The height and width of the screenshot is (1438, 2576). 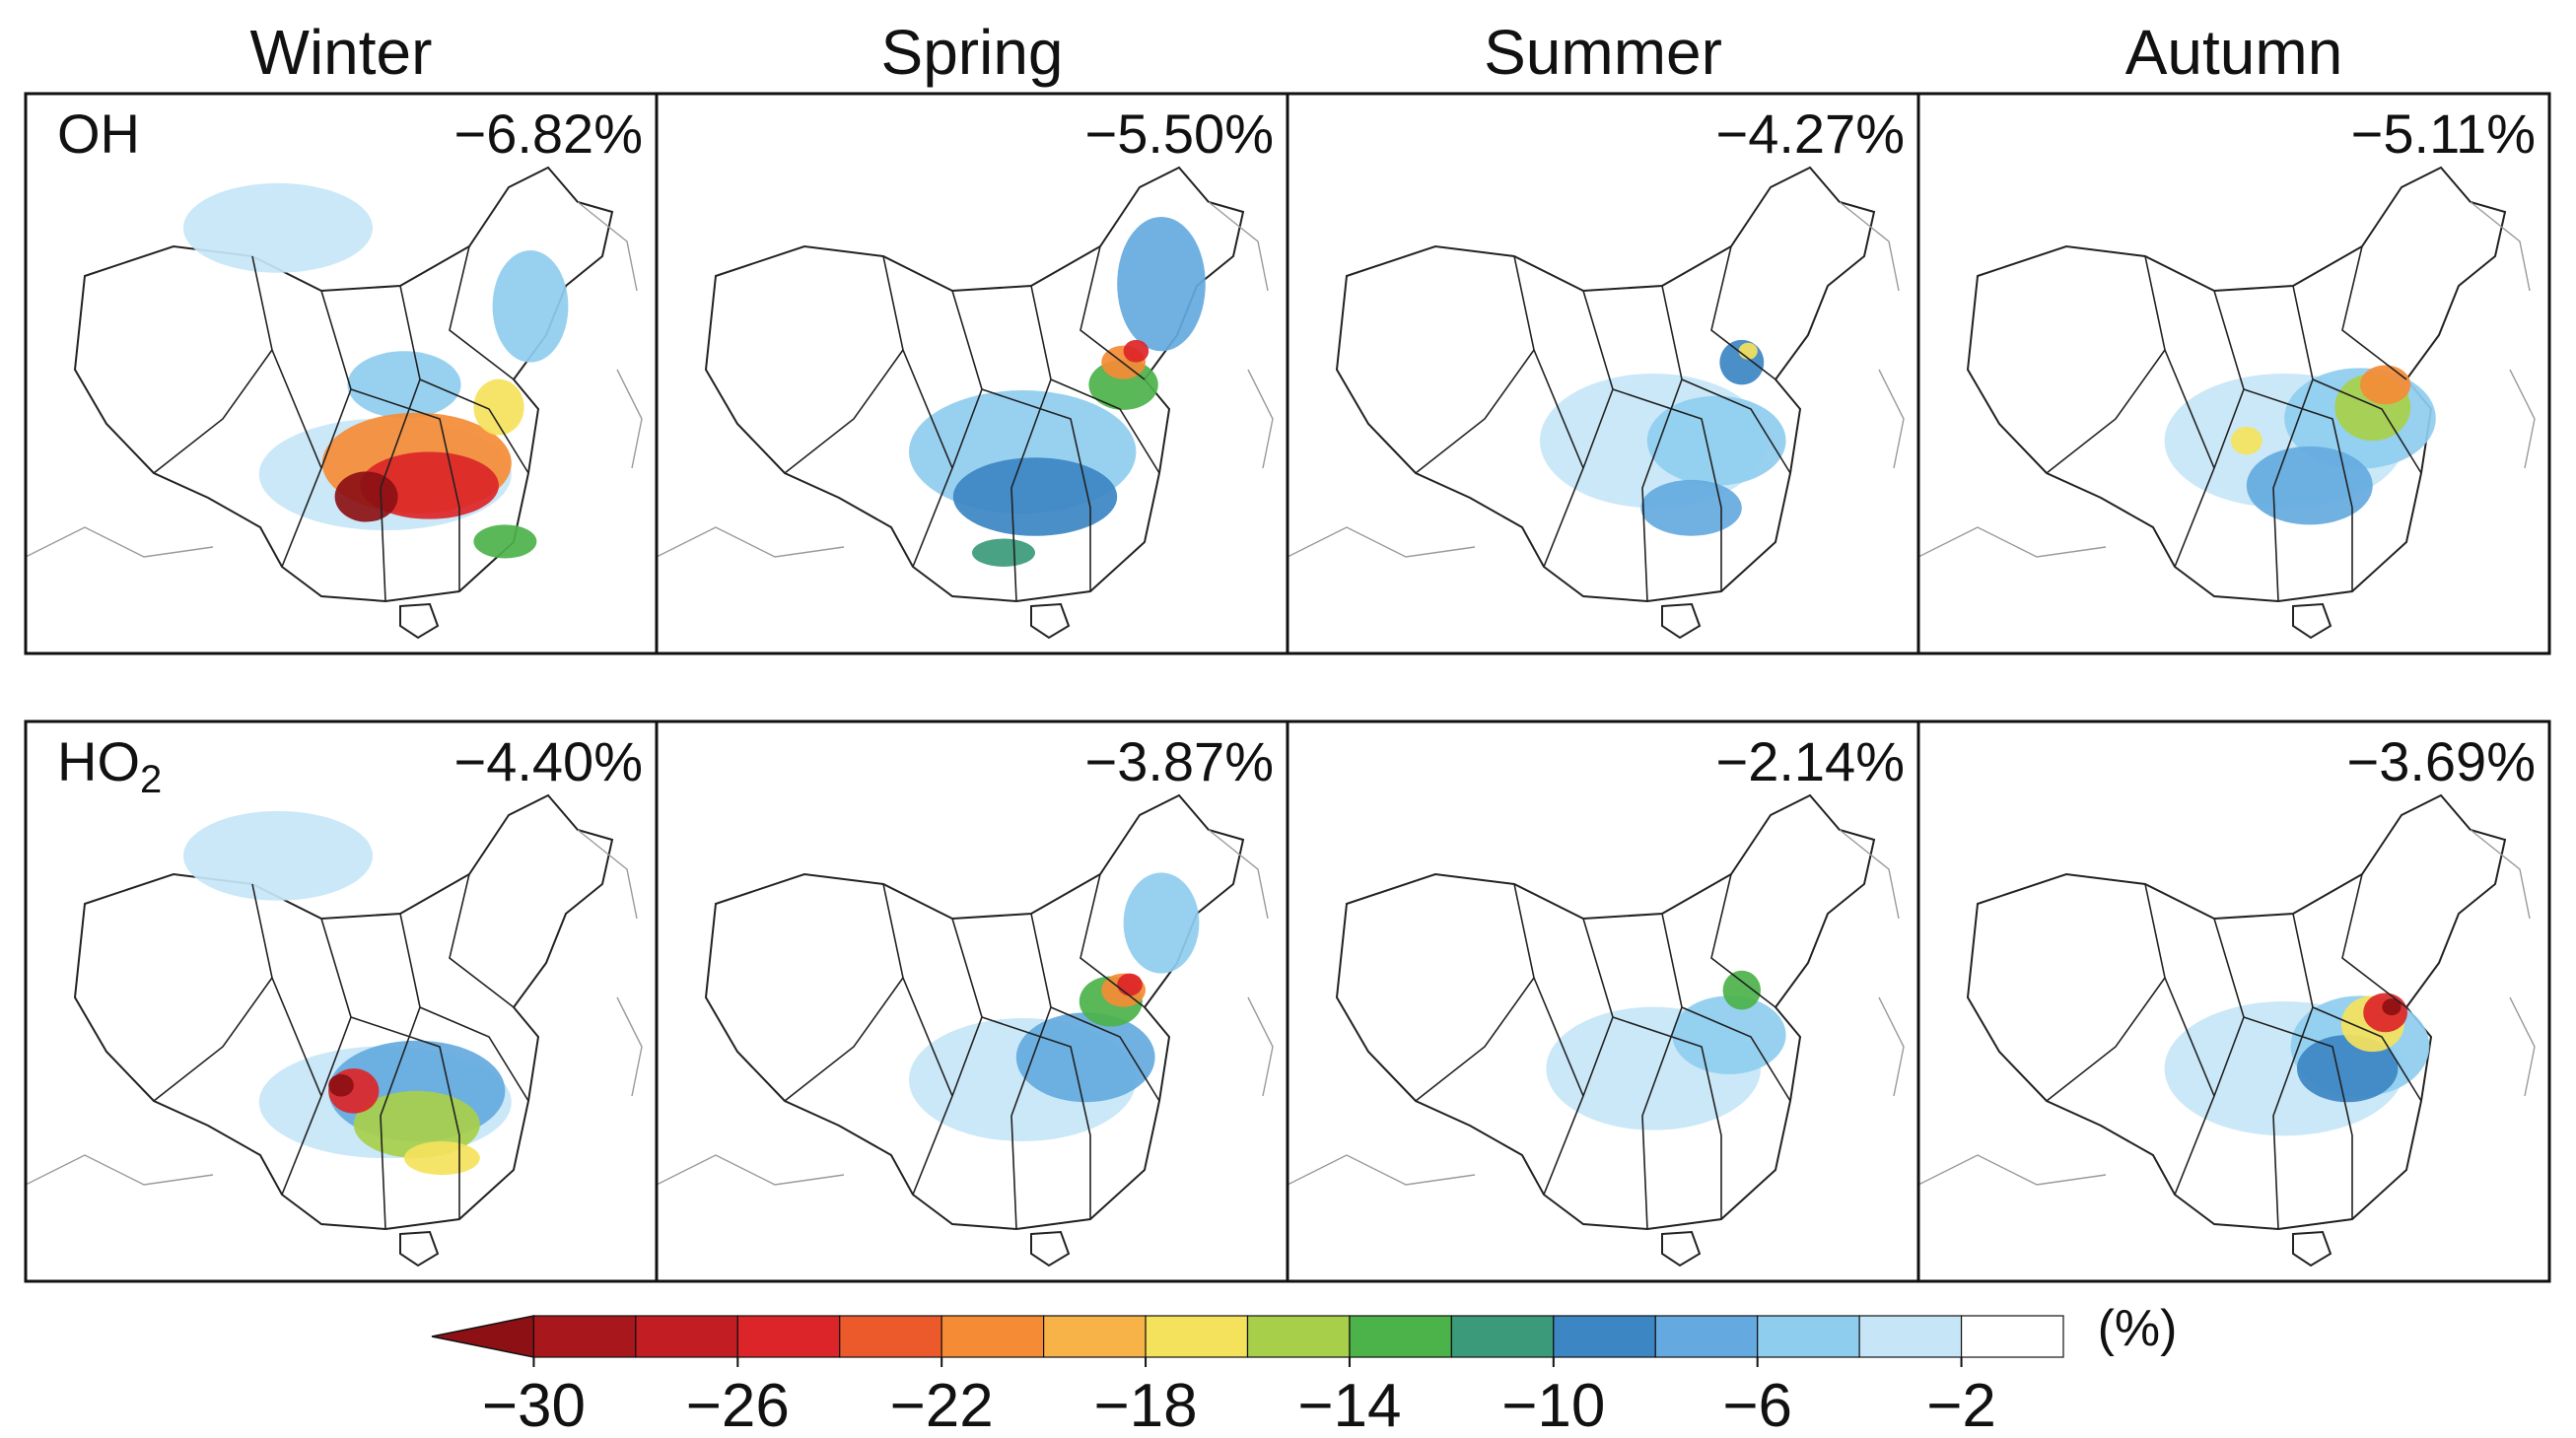 I want to click on season-title-winter: Winter, so click(x=341, y=52).